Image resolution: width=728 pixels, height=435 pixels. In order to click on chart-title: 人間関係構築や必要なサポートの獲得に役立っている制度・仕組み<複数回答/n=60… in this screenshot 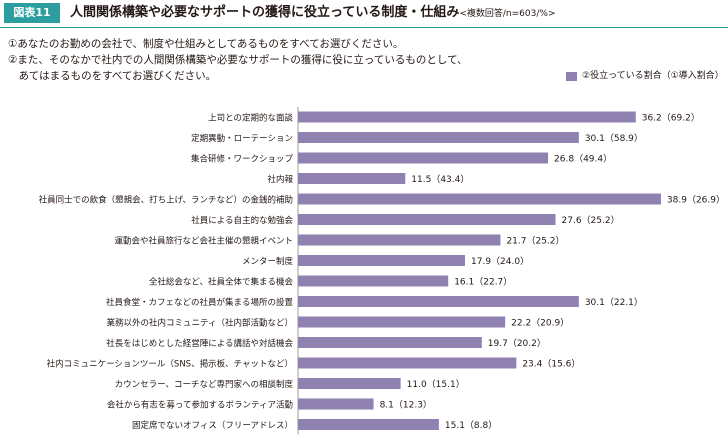, I will do `click(312, 13)`.